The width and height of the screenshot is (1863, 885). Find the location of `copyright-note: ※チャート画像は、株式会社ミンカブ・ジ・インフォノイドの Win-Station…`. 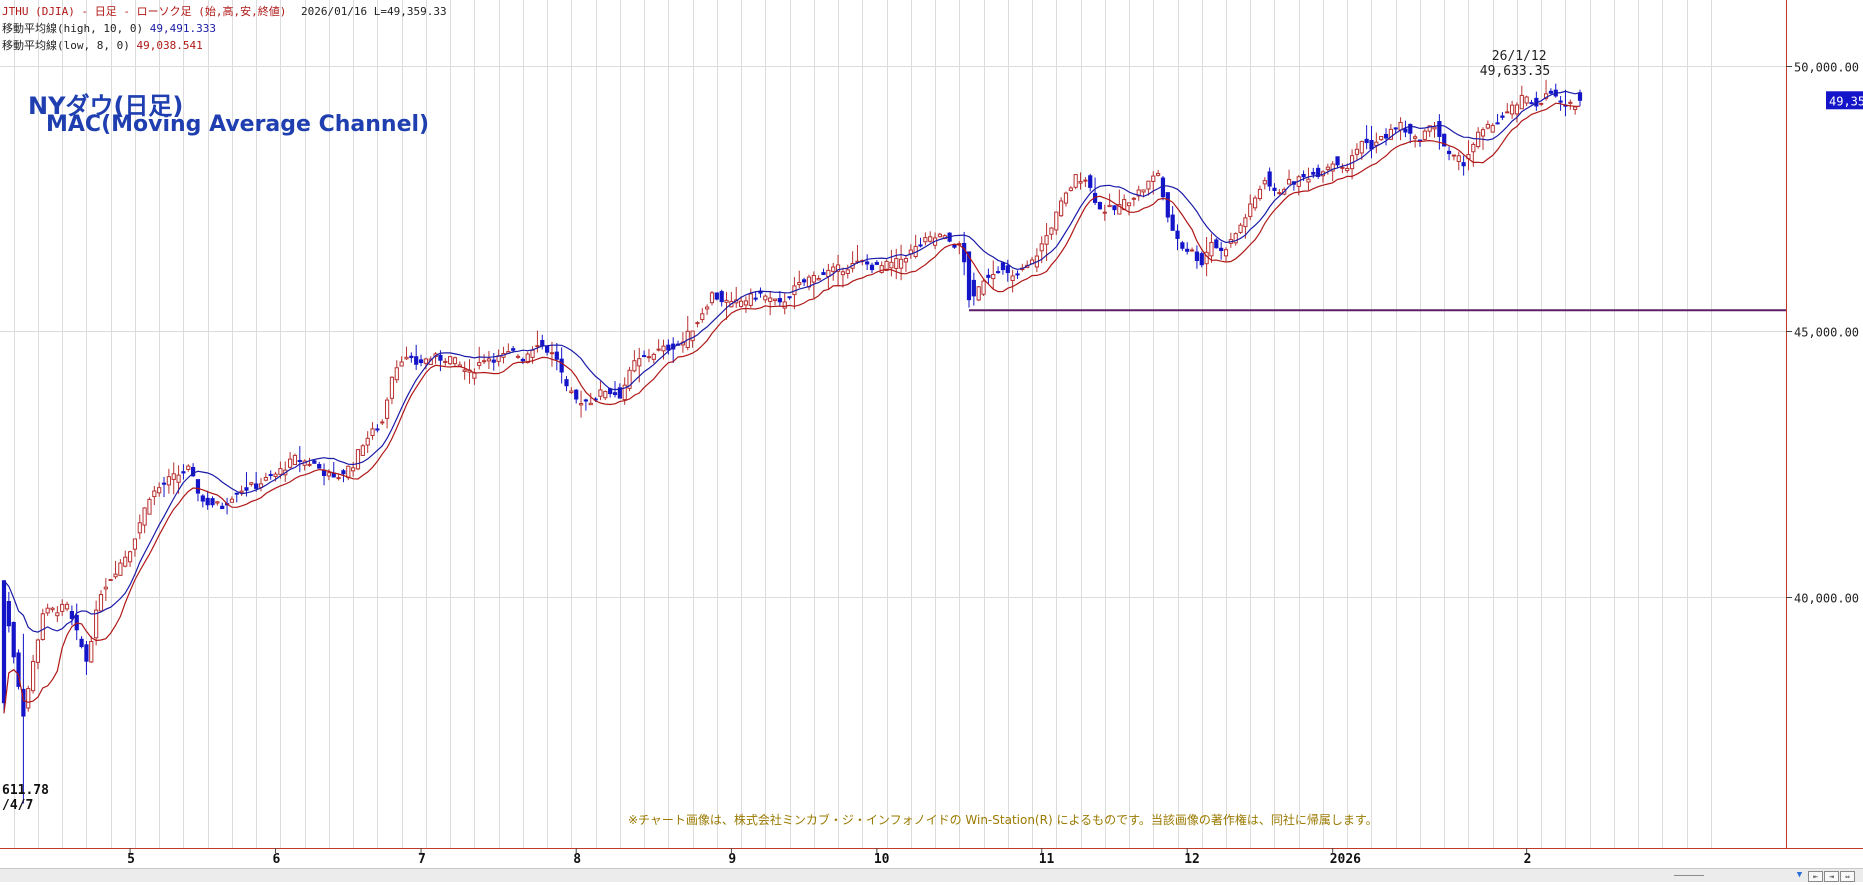

copyright-note: ※チャート画像は、株式会社ミンカブ・ジ・インフォノイドの Win-Station… is located at coordinates (1003, 820).